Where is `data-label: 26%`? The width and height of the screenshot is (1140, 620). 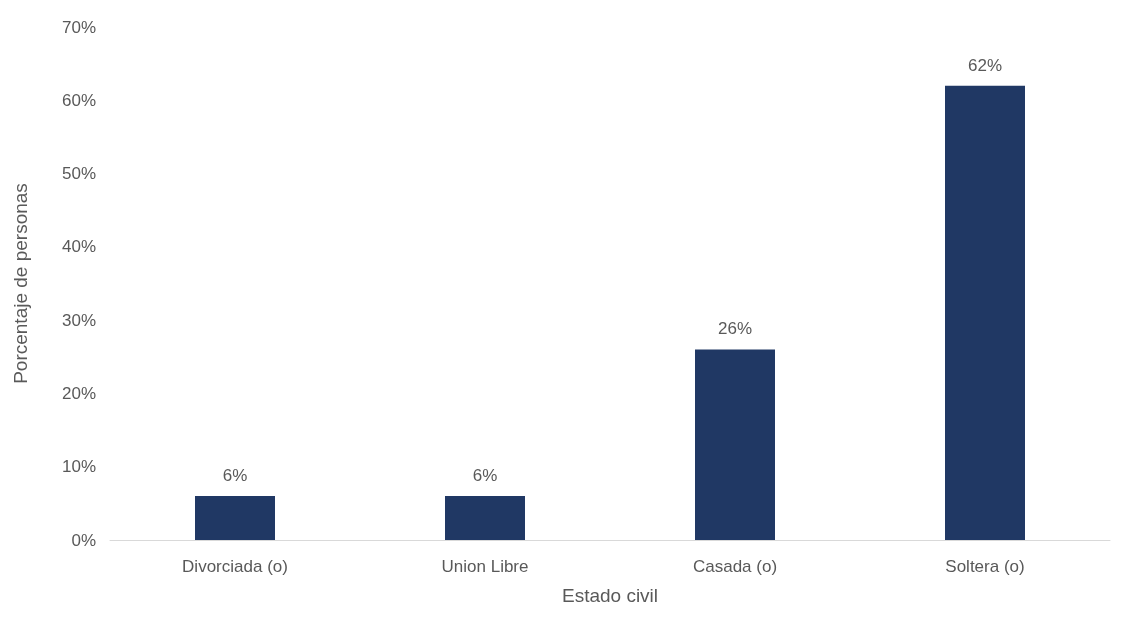
data-label: 26% is located at coordinates (735, 329).